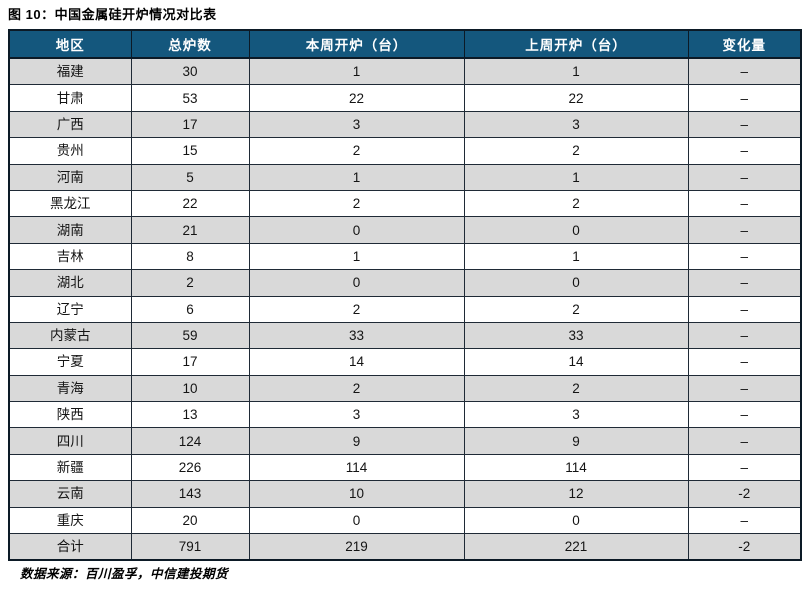 This screenshot has height=590, width=809. I want to click on value-cell: 8, so click(190, 256).